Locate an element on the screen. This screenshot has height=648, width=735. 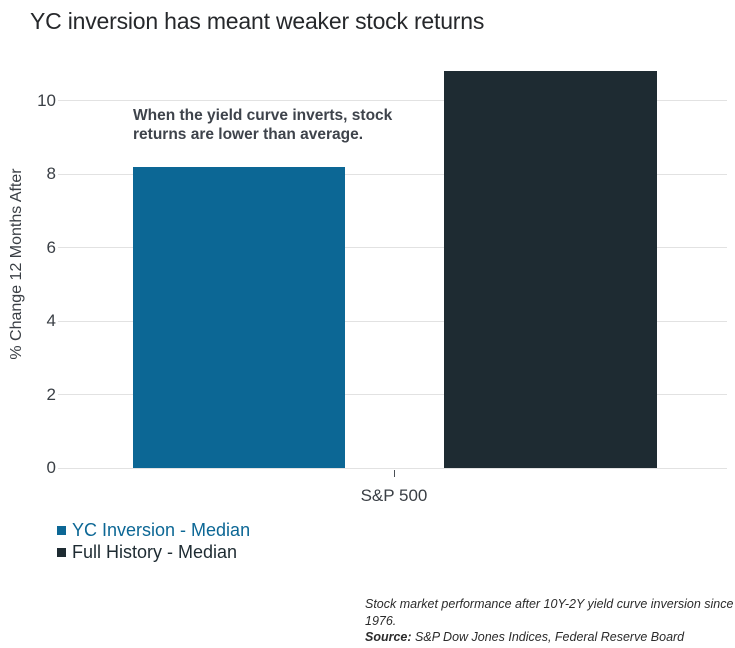
legend-item-yc-inversion: YC Inversion - Median is located at coordinates (153, 530).